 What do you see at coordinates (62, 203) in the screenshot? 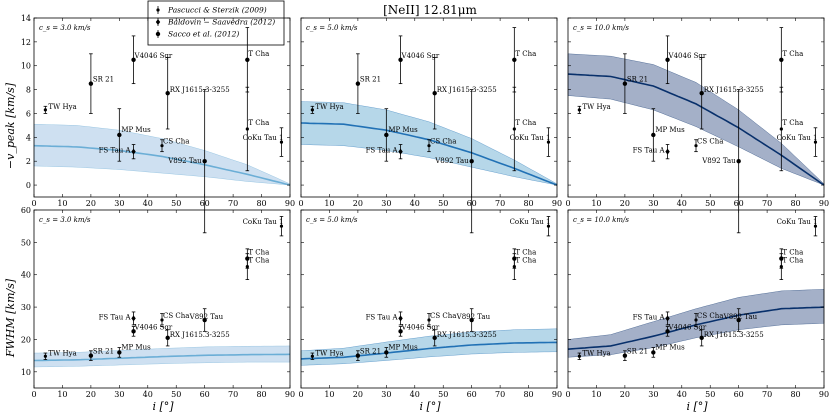
I see `x-tick-label: 10` at bounding box center [62, 203].